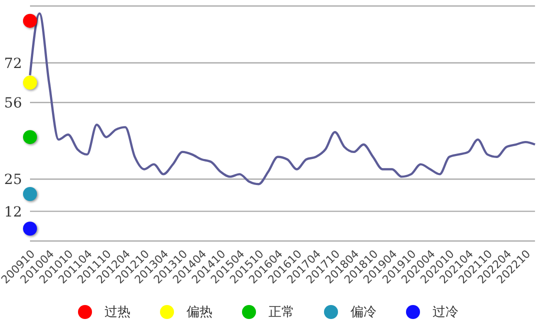 This screenshot has width=545, height=330. I want to click on legend-label: 偏冷, so click(363, 312).